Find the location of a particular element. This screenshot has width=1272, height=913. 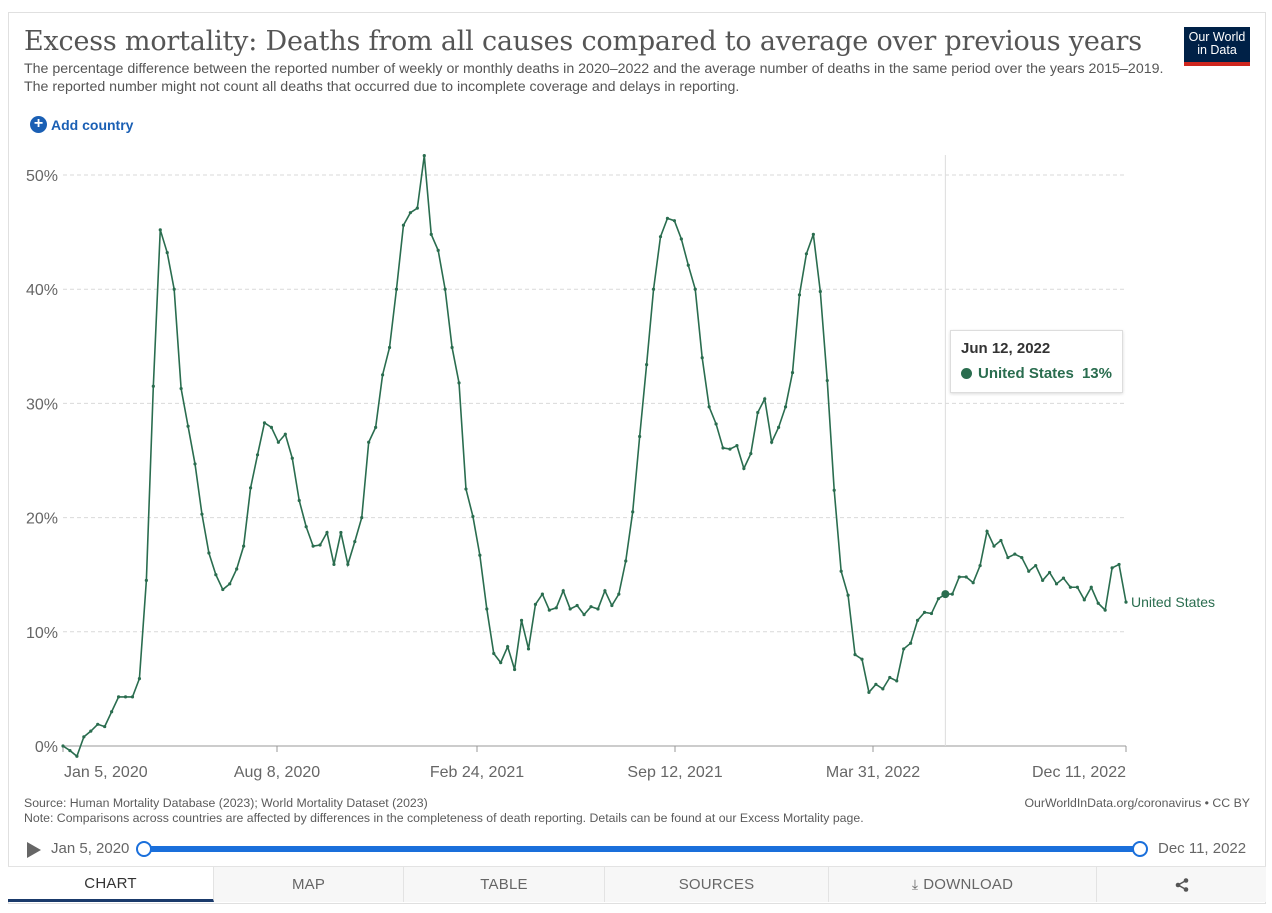

tooltip-value: 13% is located at coordinates (1096, 373).